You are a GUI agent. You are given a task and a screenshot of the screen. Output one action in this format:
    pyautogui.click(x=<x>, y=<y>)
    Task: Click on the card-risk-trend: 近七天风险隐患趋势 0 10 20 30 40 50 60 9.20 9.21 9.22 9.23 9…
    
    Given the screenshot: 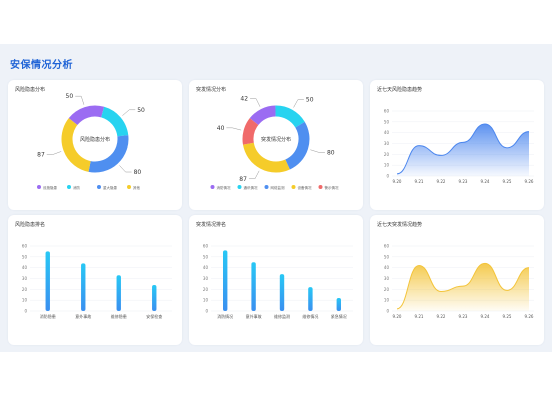 What is the action you would take?
    pyautogui.click(x=457, y=145)
    